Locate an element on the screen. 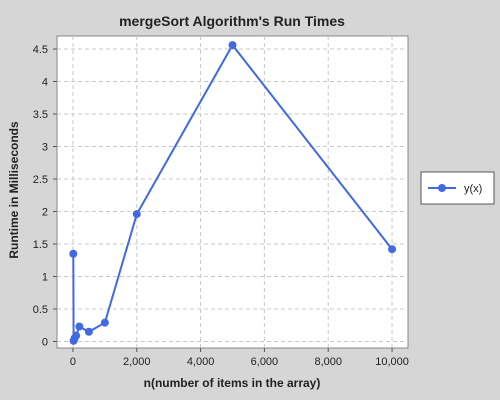 The width and height of the screenshot is (500, 400). y-tick-label: 1.5 is located at coordinates (40, 245).